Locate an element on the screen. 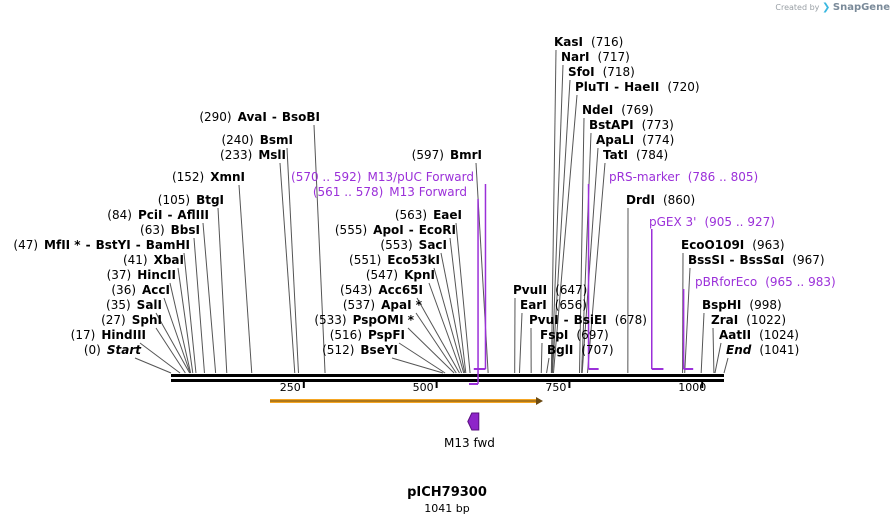 The width and height of the screenshot is (894, 524). site-label-bbsi: (63) BbsI is located at coordinates (170, 230).